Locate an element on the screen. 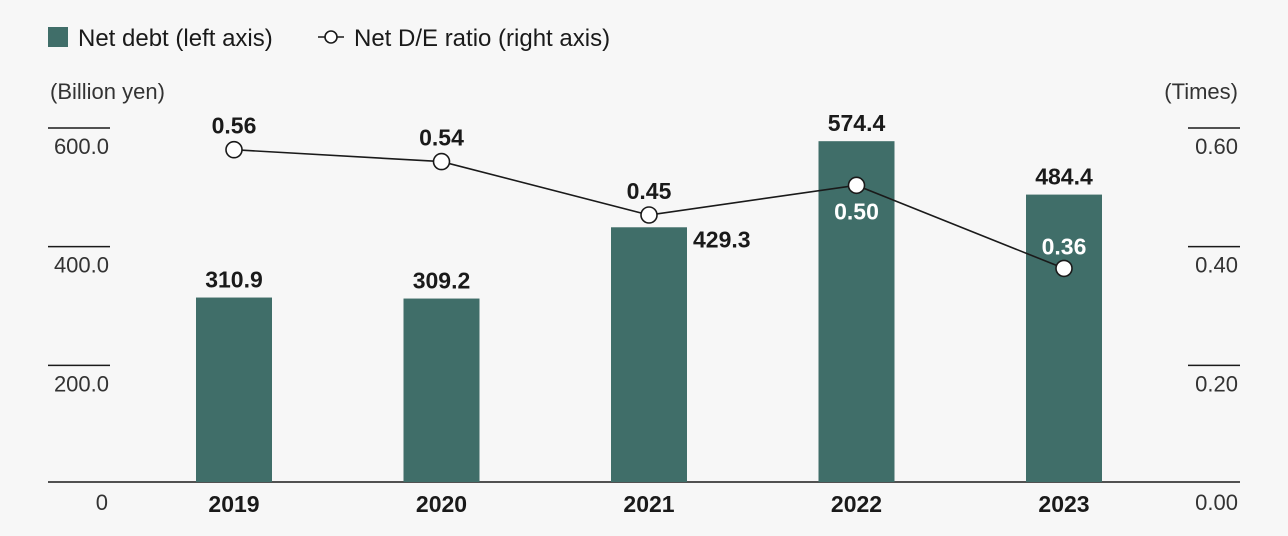 This screenshot has height=536, width=1288. bar-value-label: 309.2 is located at coordinates (442, 281).